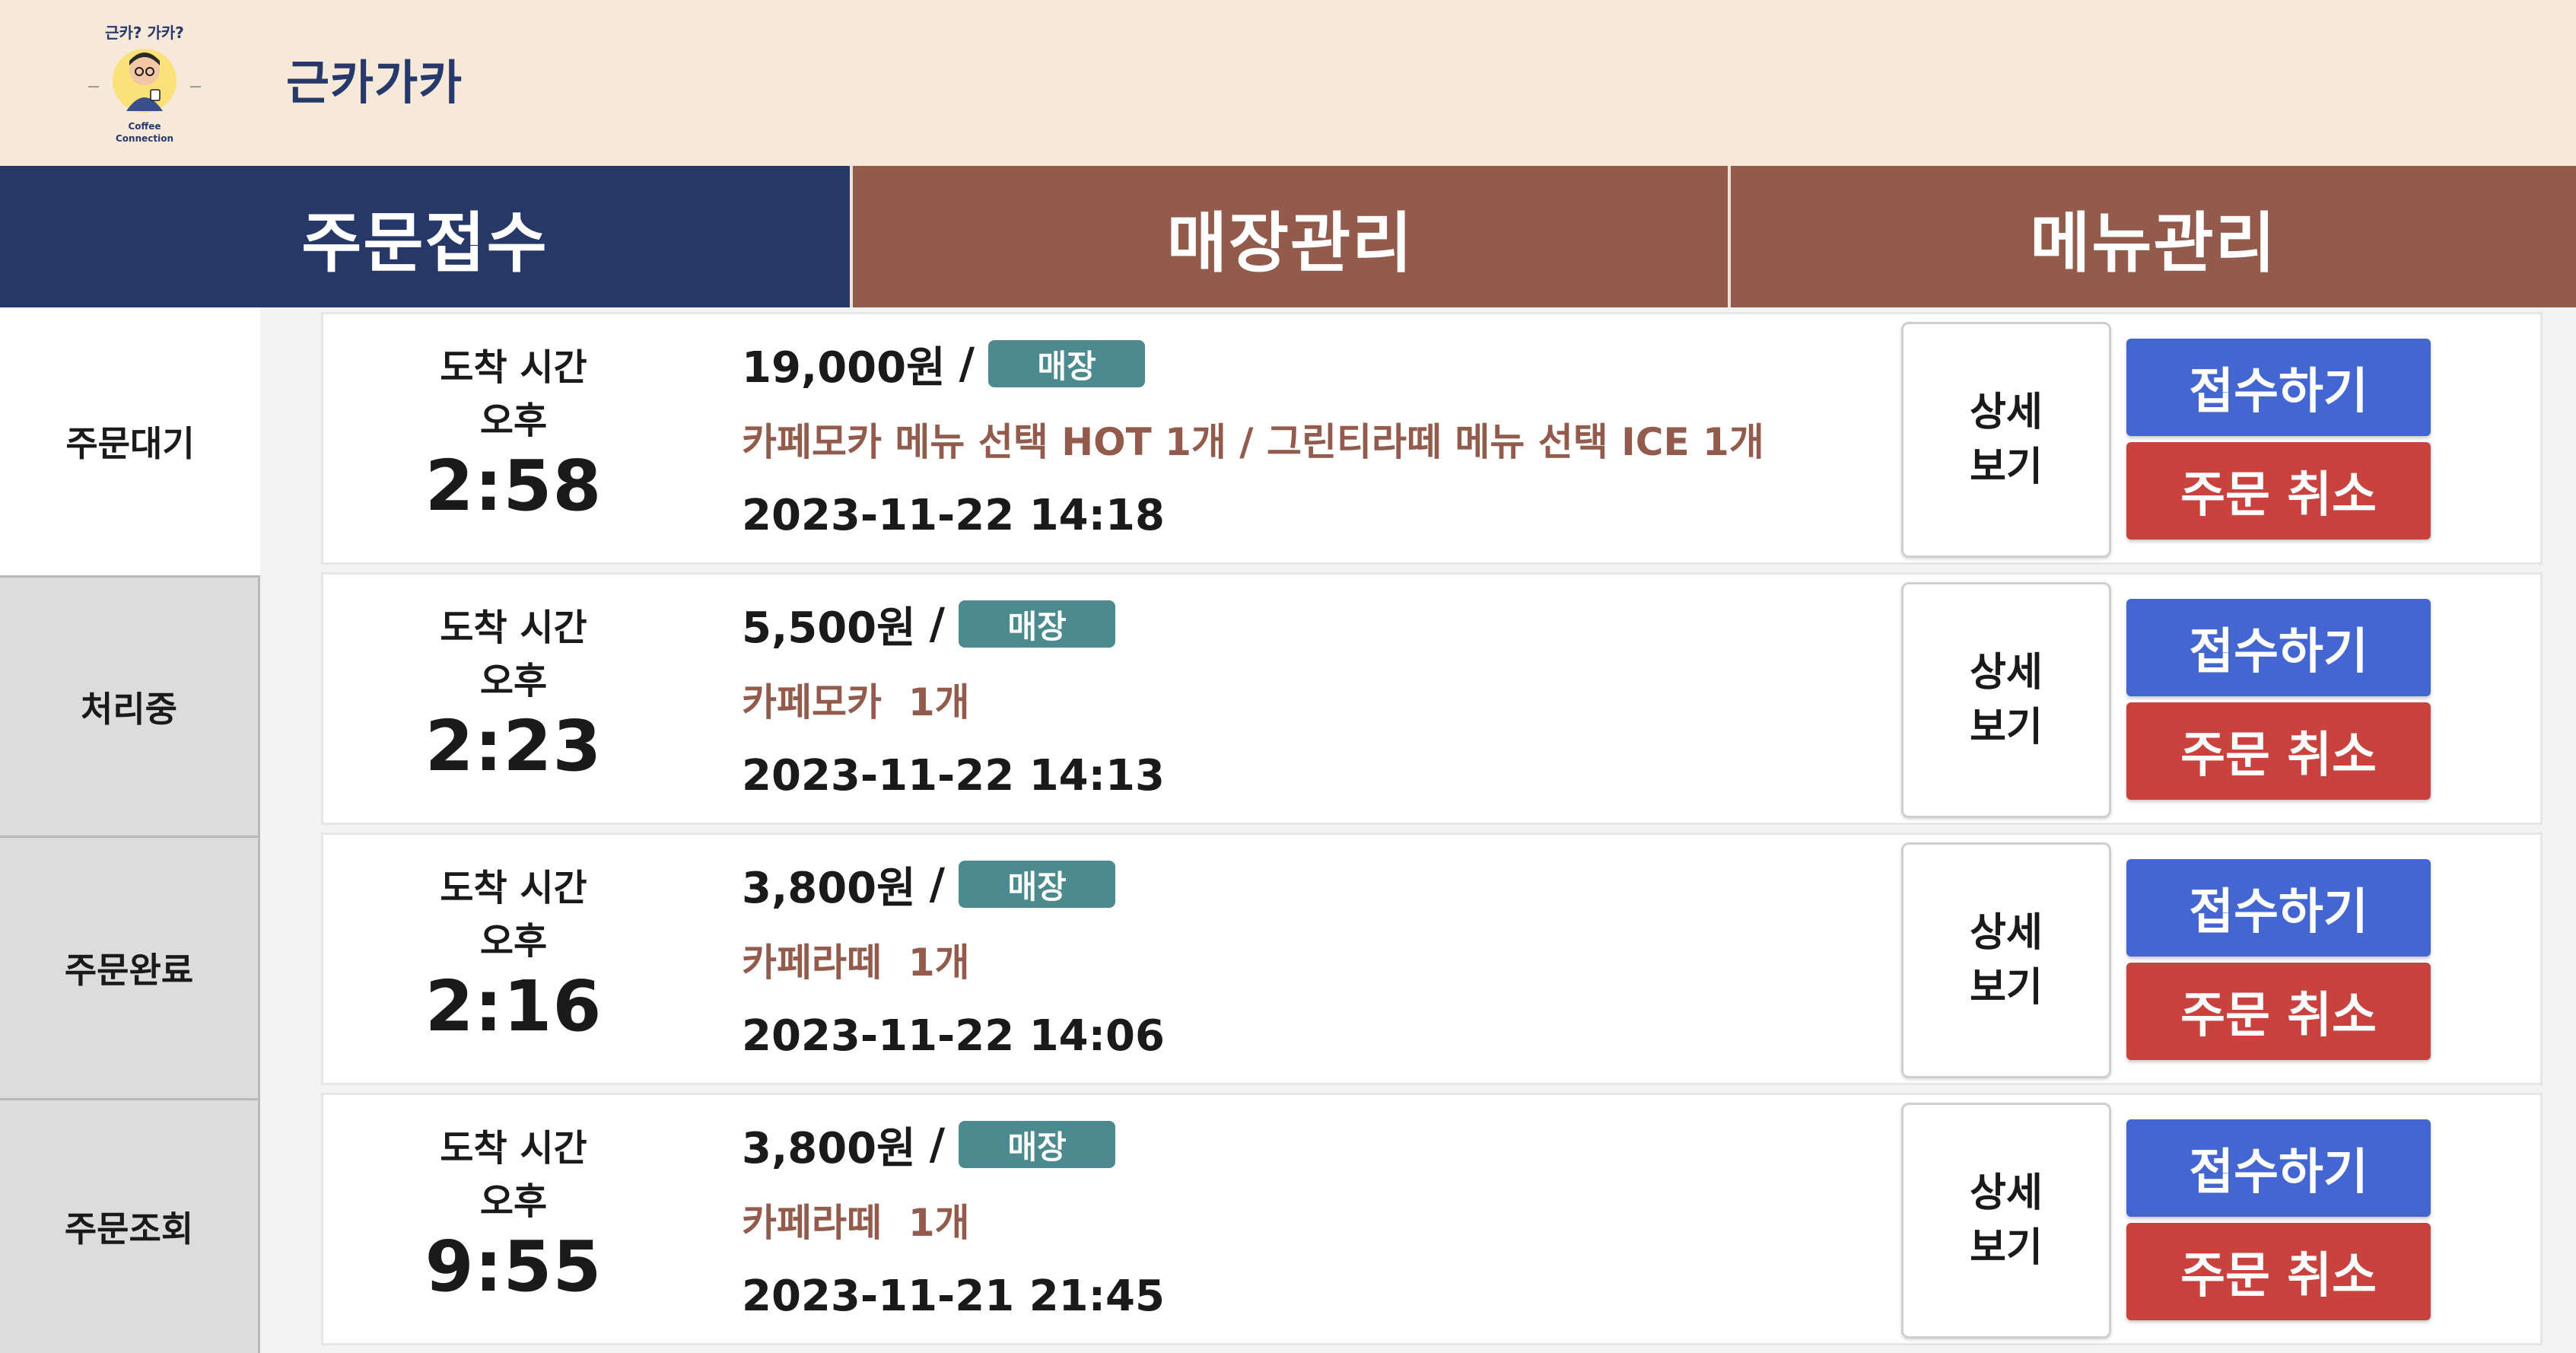 The image size is (2576, 1353). What do you see at coordinates (954, 1296) in the screenshot?
I see `order-datetime: 2023-11-21 21:45` at bounding box center [954, 1296].